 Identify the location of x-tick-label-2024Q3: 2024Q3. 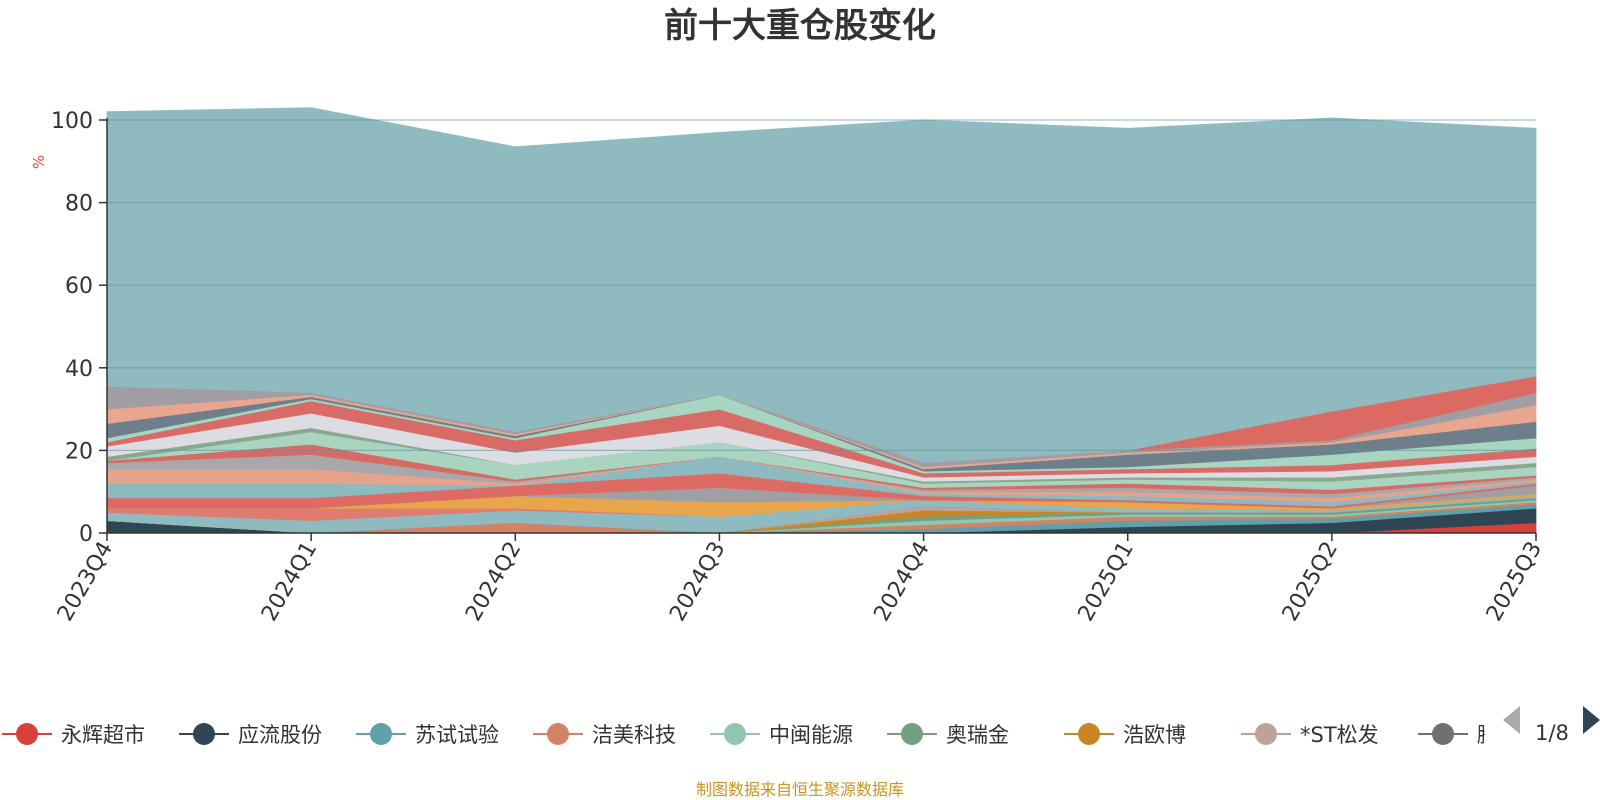
(697, 582).